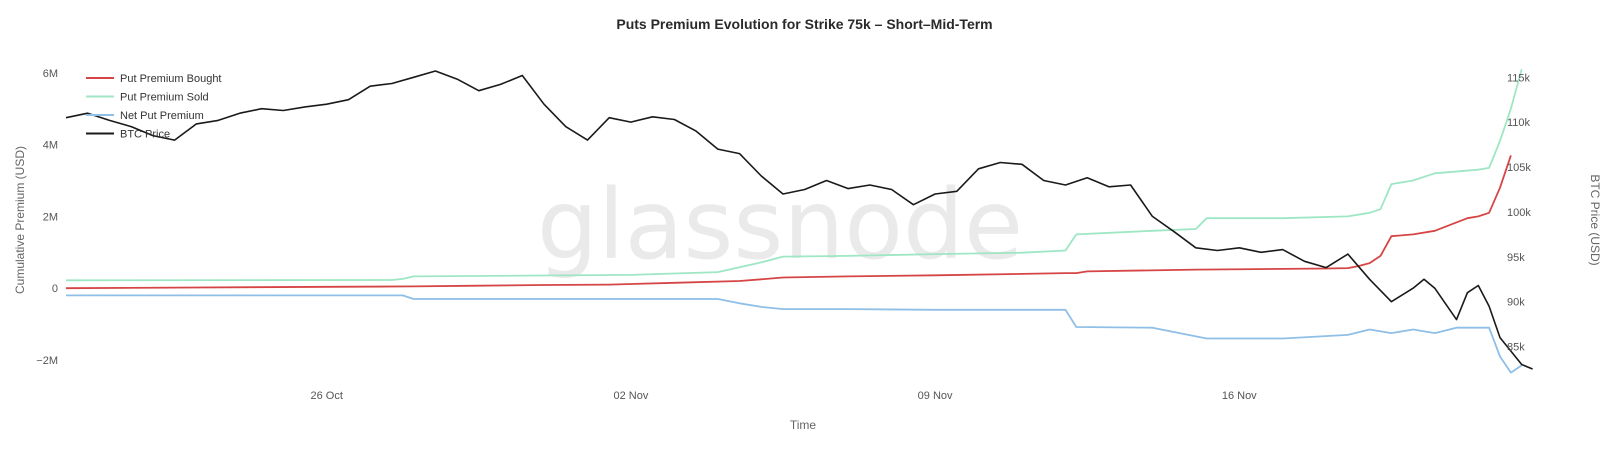  Describe the element at coordinates (1519, 123) in the screenshot. I see `right-tick-label: 110k` at that location.